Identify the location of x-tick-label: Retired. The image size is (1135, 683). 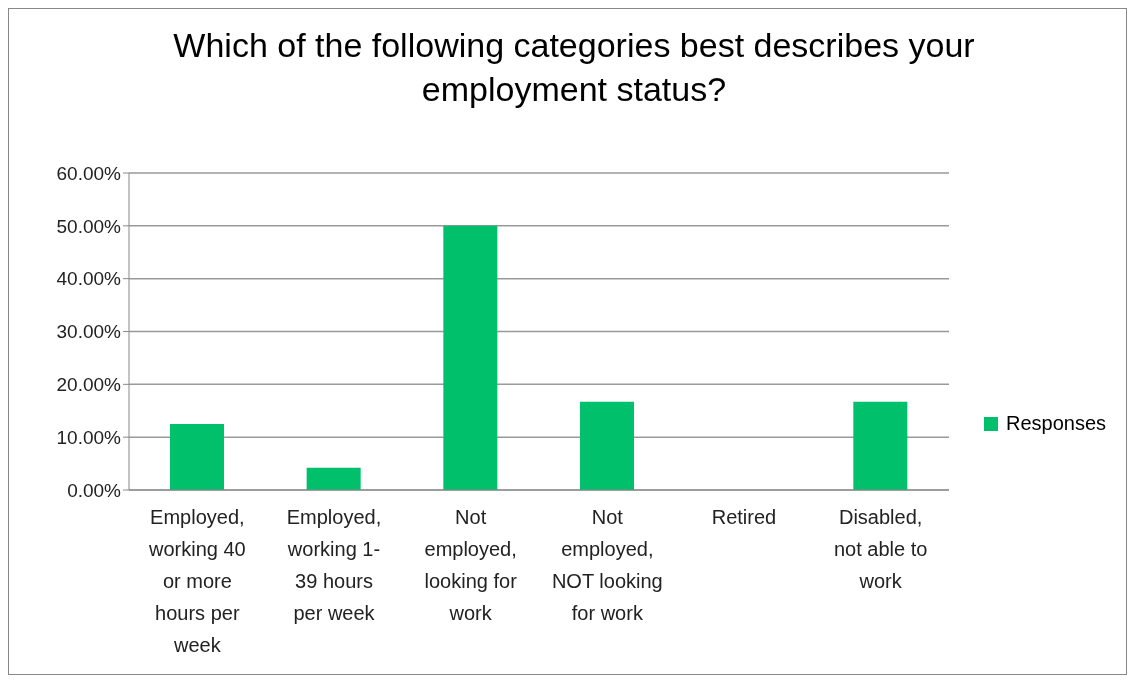
(744, 517).